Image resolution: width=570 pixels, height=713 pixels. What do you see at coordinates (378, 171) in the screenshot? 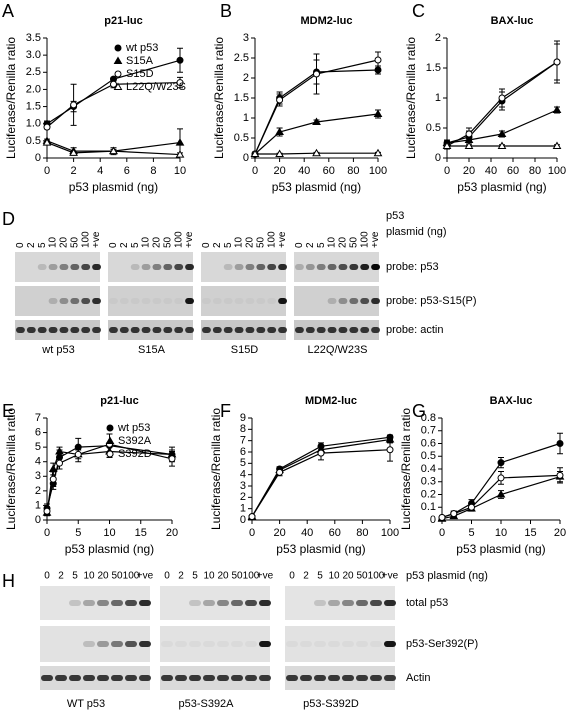
I see `x-tick-label: 100` at bounding box center [378, 171].